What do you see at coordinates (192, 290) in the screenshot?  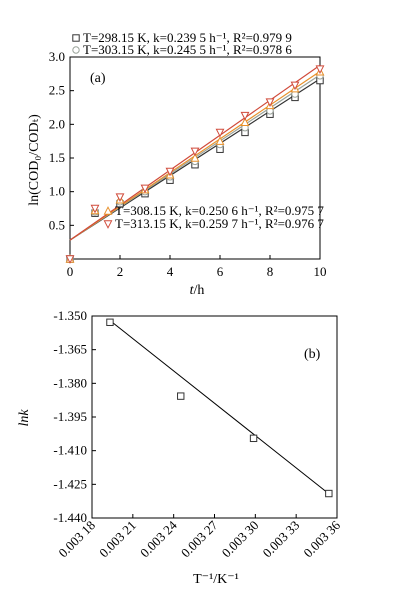 I see `x-axis-label-a-var: t` at bounding box center [192, 290].